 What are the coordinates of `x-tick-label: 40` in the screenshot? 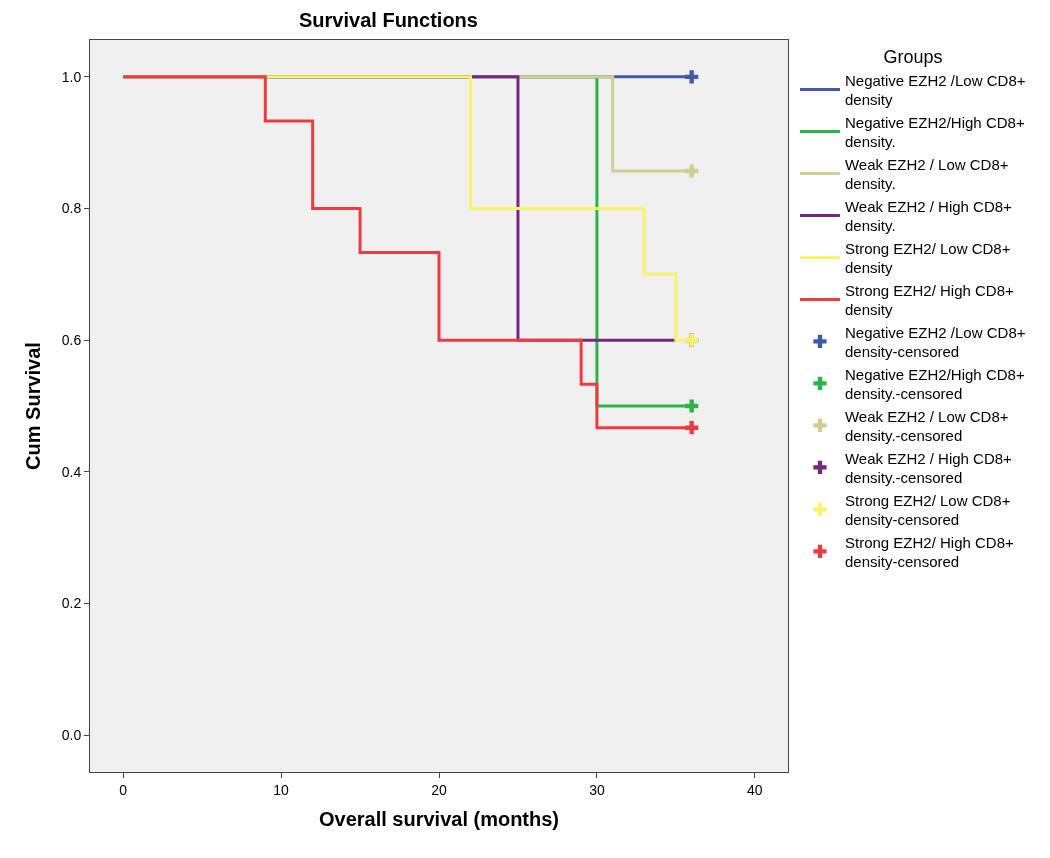 It's located at (755, 789).